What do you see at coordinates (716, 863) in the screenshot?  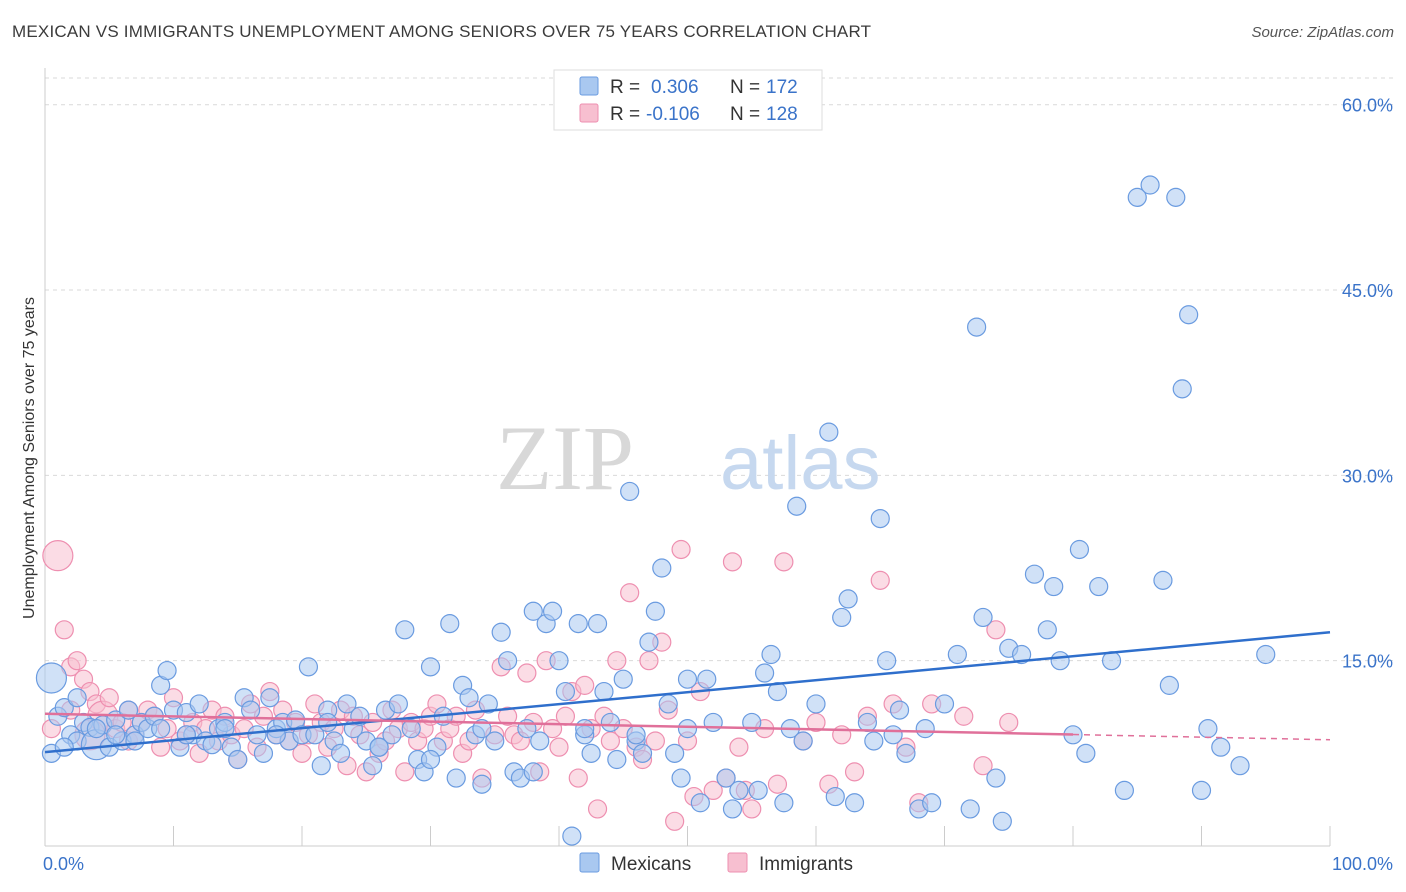 I see `series-legend: Mexicans Immigrants` at bounding box center [716, 863].